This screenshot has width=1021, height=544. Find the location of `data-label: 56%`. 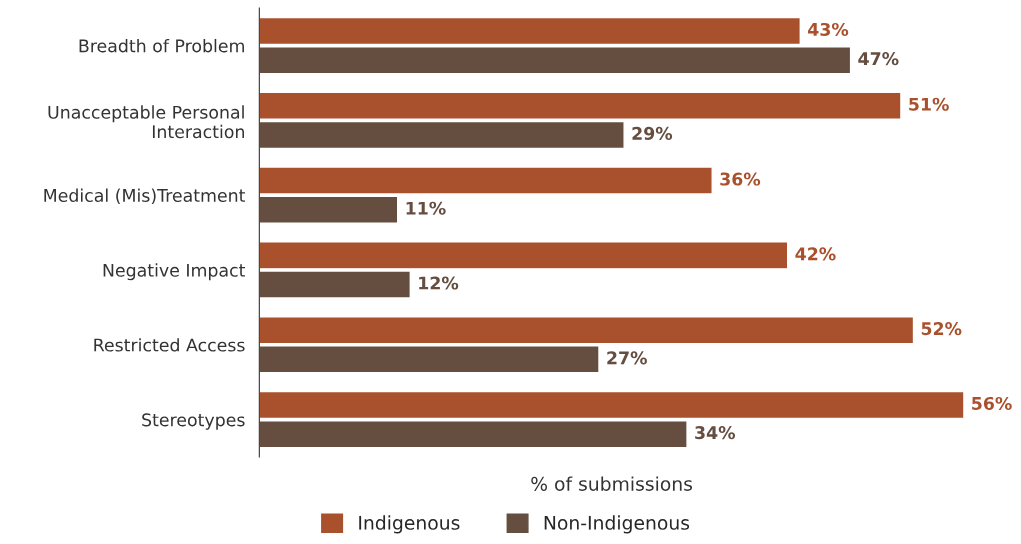

data-label: 56% is located at coordinates (992, 403).